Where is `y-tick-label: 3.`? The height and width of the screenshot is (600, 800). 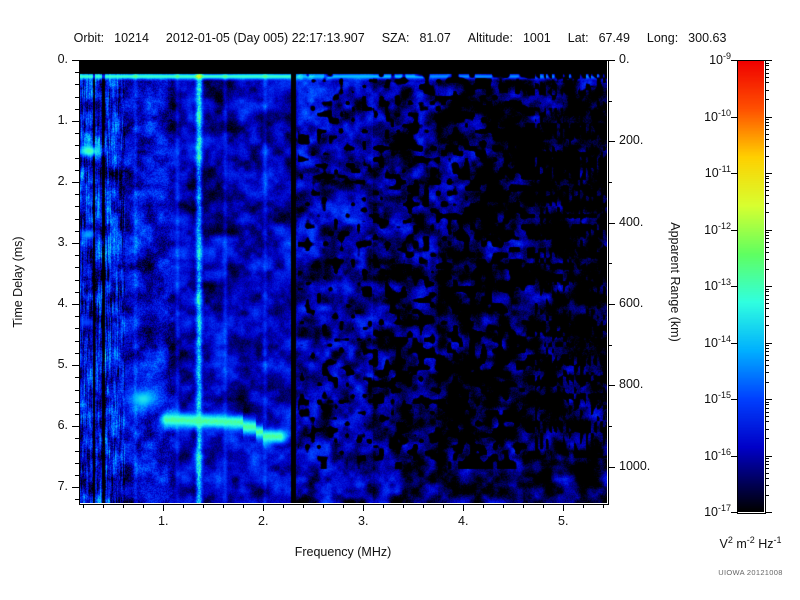
y-tick-label: 3. is located at coordinates (62, 242).